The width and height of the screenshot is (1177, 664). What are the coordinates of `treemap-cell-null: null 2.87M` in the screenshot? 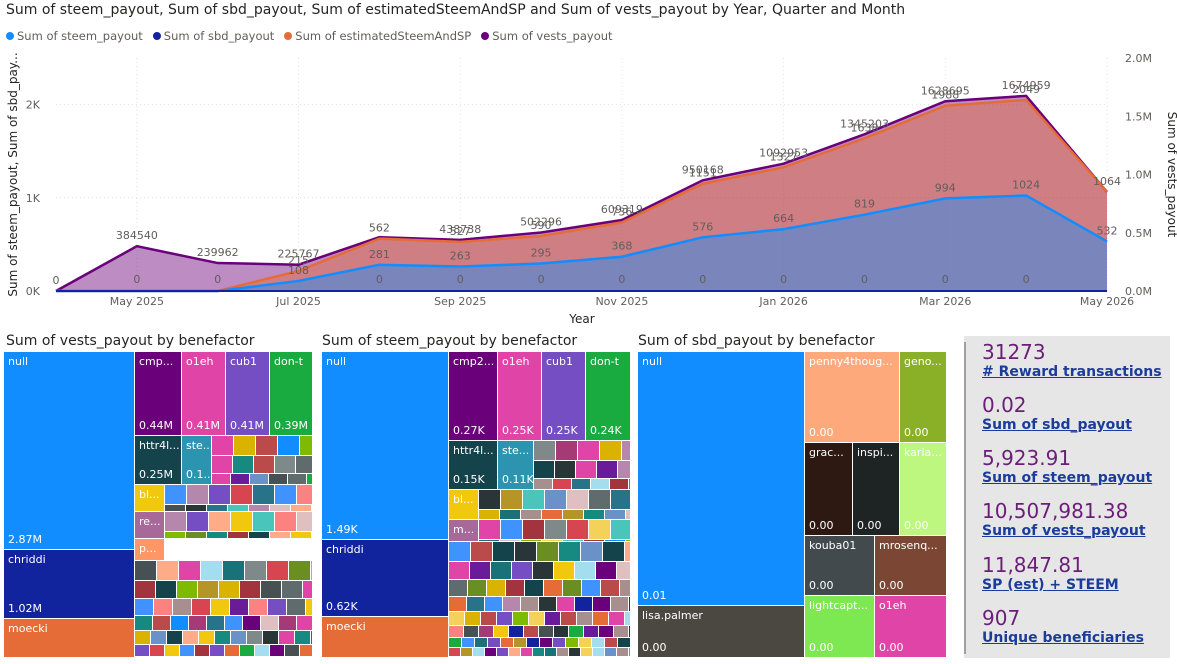 It's located at (69, 451).